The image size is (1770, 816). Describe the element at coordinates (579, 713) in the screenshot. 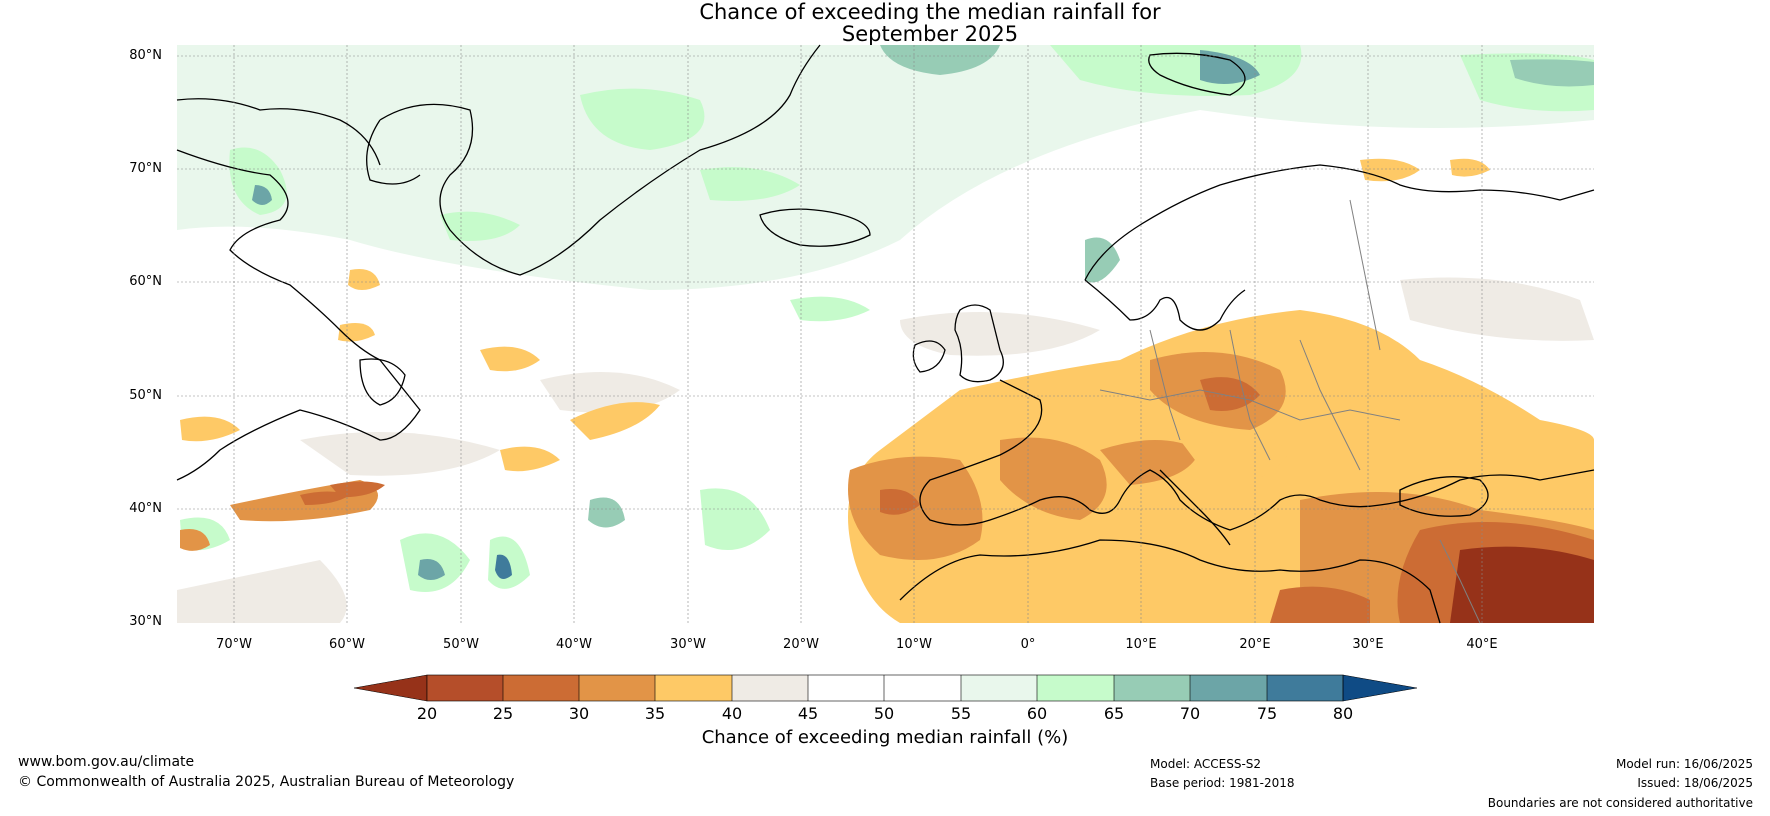

I see `colorbar-tick: 30` at that location.